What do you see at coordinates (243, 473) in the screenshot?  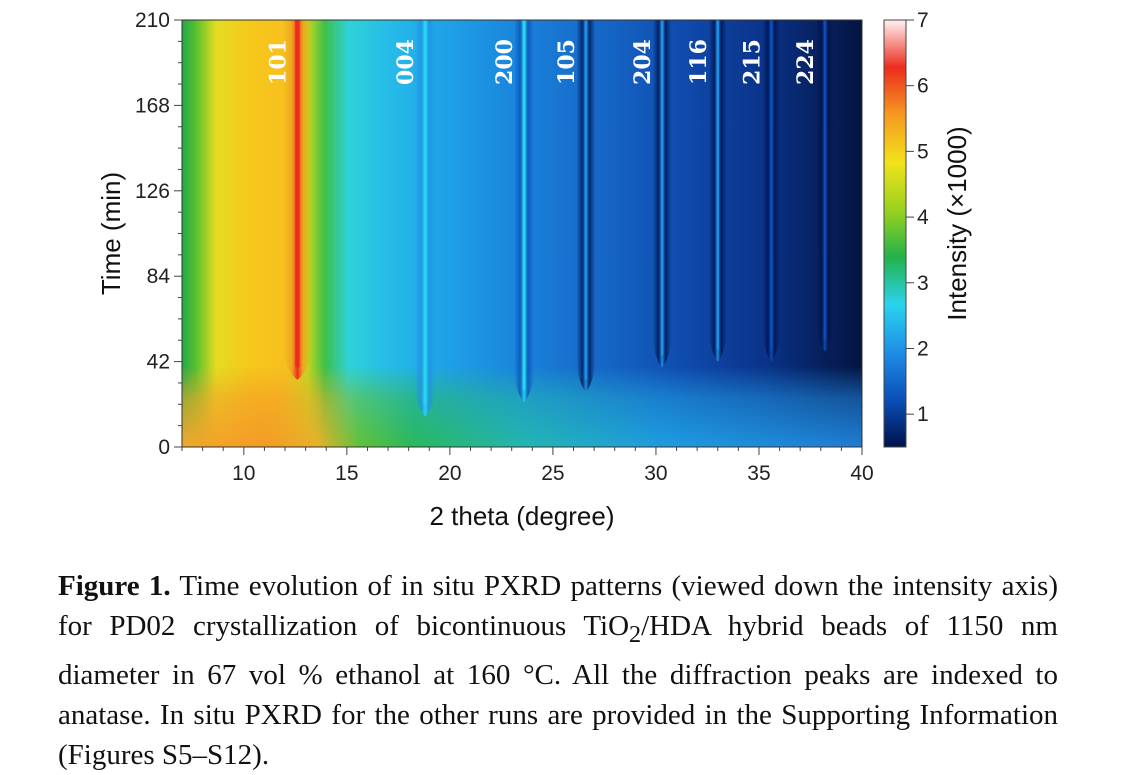 I see `x-tick-label-10: 10` at bounding box center [243, 473].